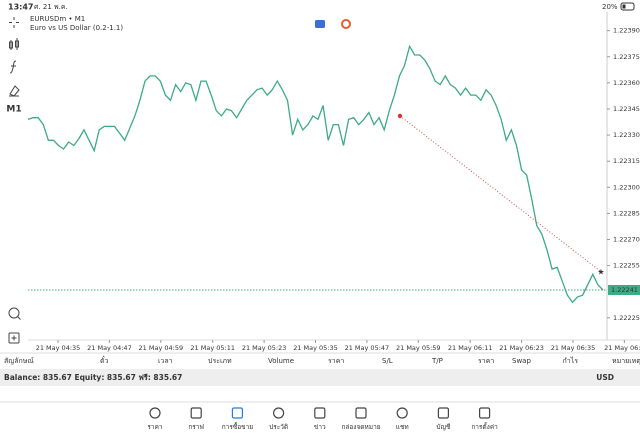 The height and width of the screenshot is (447, 640). Describe the element at coordinates (14, 180) in the screenshot. I see `toolbar` at that location.